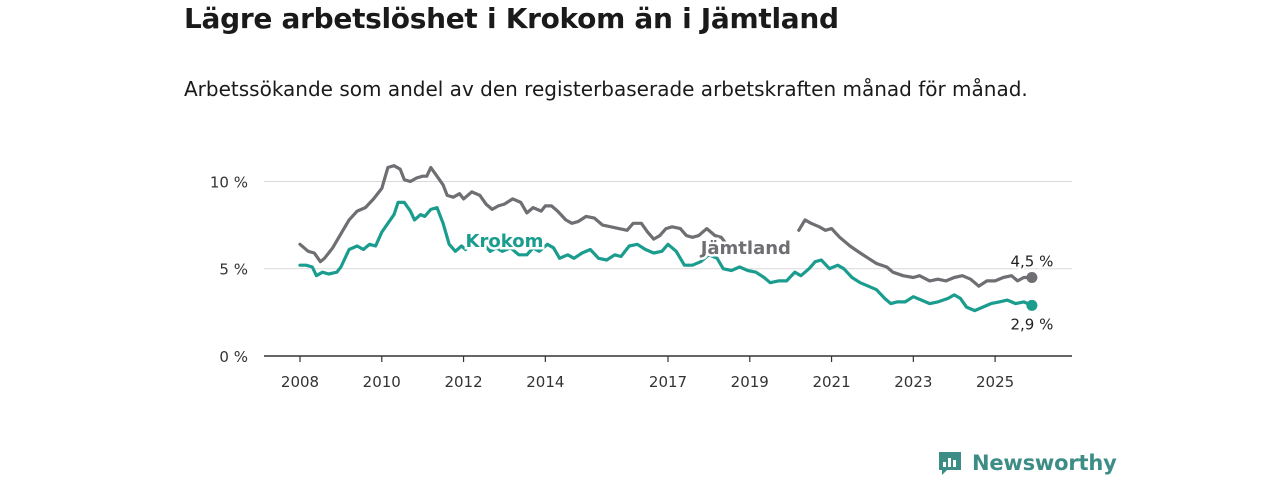 The width and height of the screenshot is (1280, 480). What do you see at coordinates (545, 382) in the screenshot?
I see `x-tick-label: 2014` at bounding box center [545, 382].